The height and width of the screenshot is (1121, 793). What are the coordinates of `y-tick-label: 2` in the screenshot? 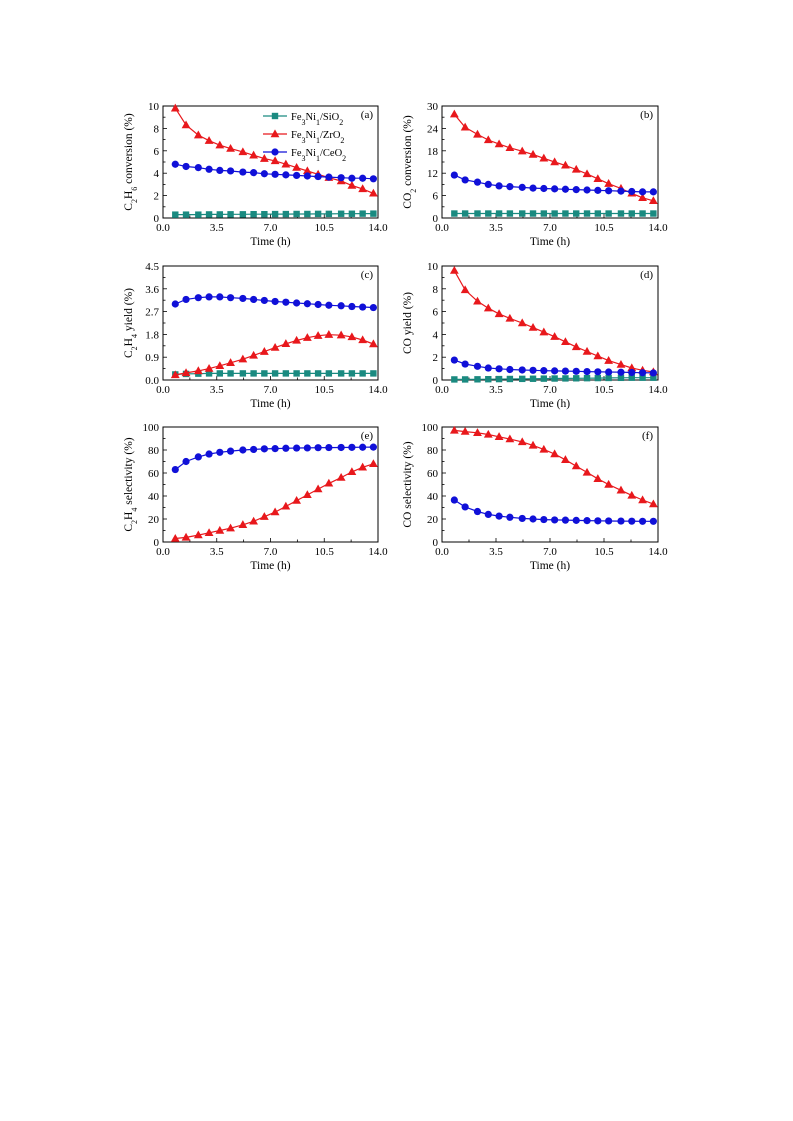 It's located at (157, 197).